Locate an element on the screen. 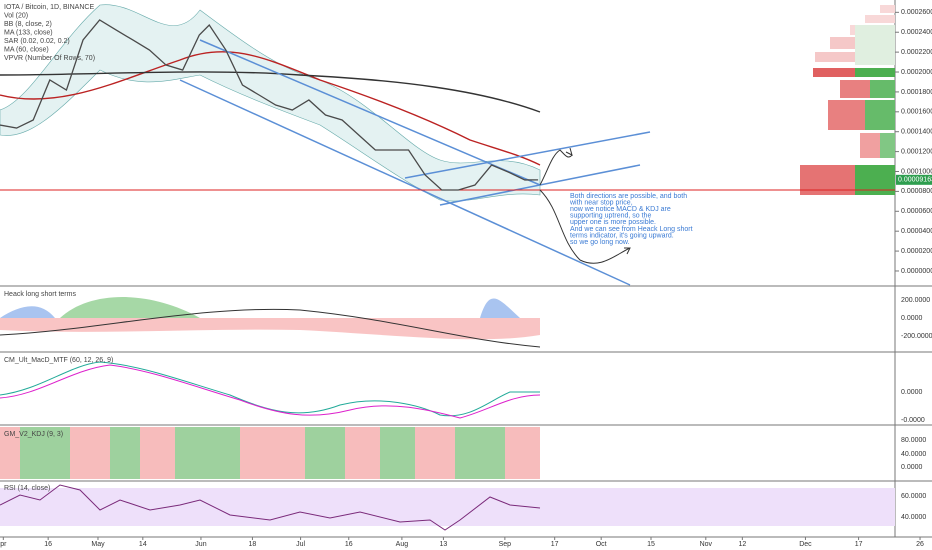 Image resolution: width=932 pixels, height=550 pixels. y-tick-label: 0.00012000 is located at coordinates (916, 151).